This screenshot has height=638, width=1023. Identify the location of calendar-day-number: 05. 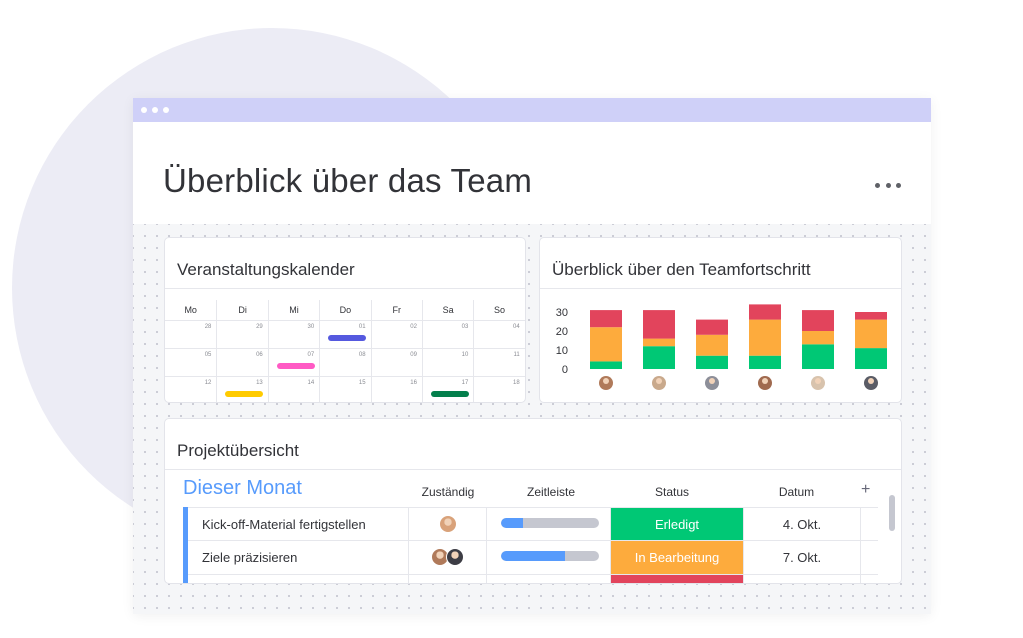
(208, 355).